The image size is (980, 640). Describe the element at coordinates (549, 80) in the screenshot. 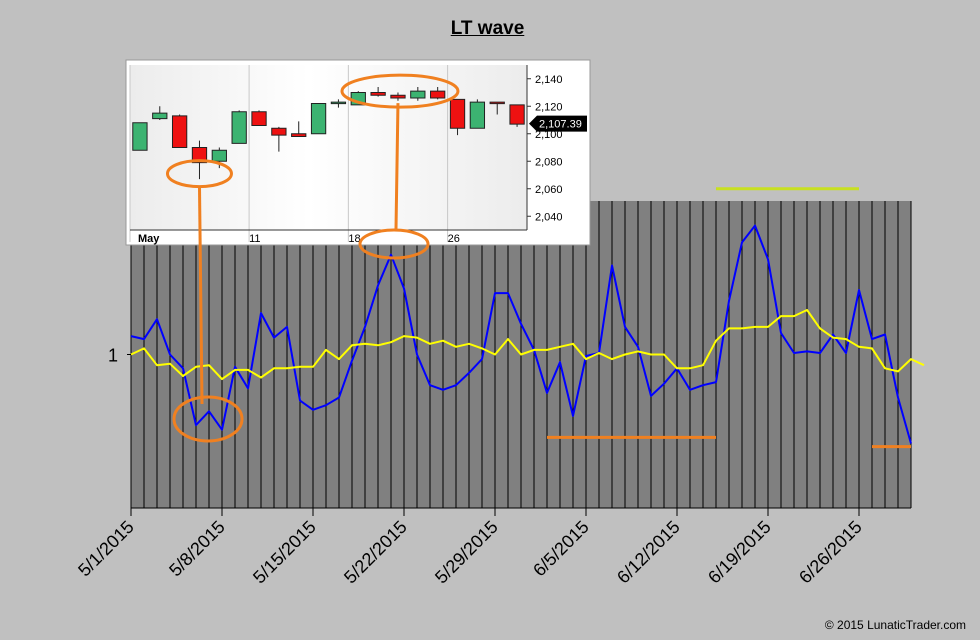

I see `inset-y-tick-label: 2,140` at that location.